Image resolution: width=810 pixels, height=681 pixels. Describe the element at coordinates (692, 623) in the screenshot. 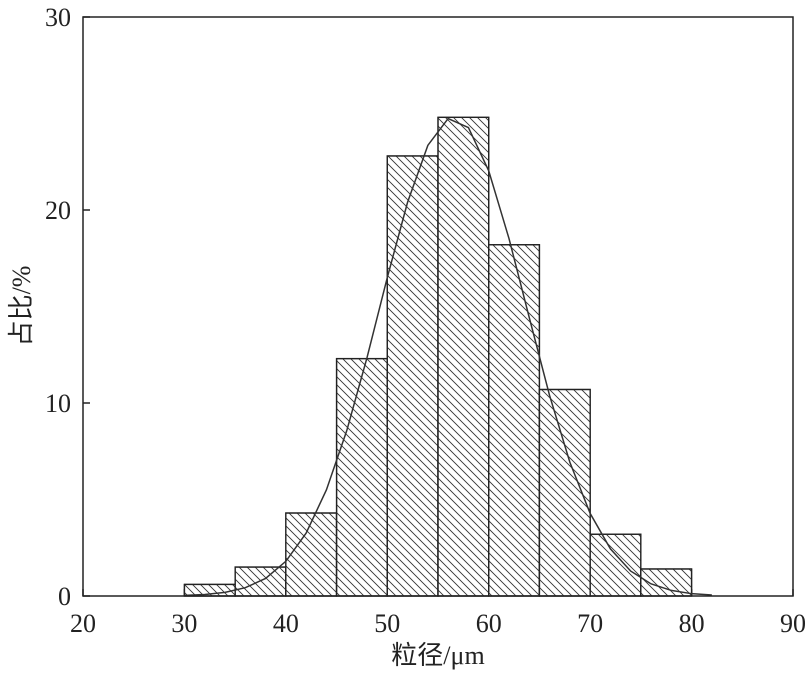

I see `x-tick-label: 80` at that location.